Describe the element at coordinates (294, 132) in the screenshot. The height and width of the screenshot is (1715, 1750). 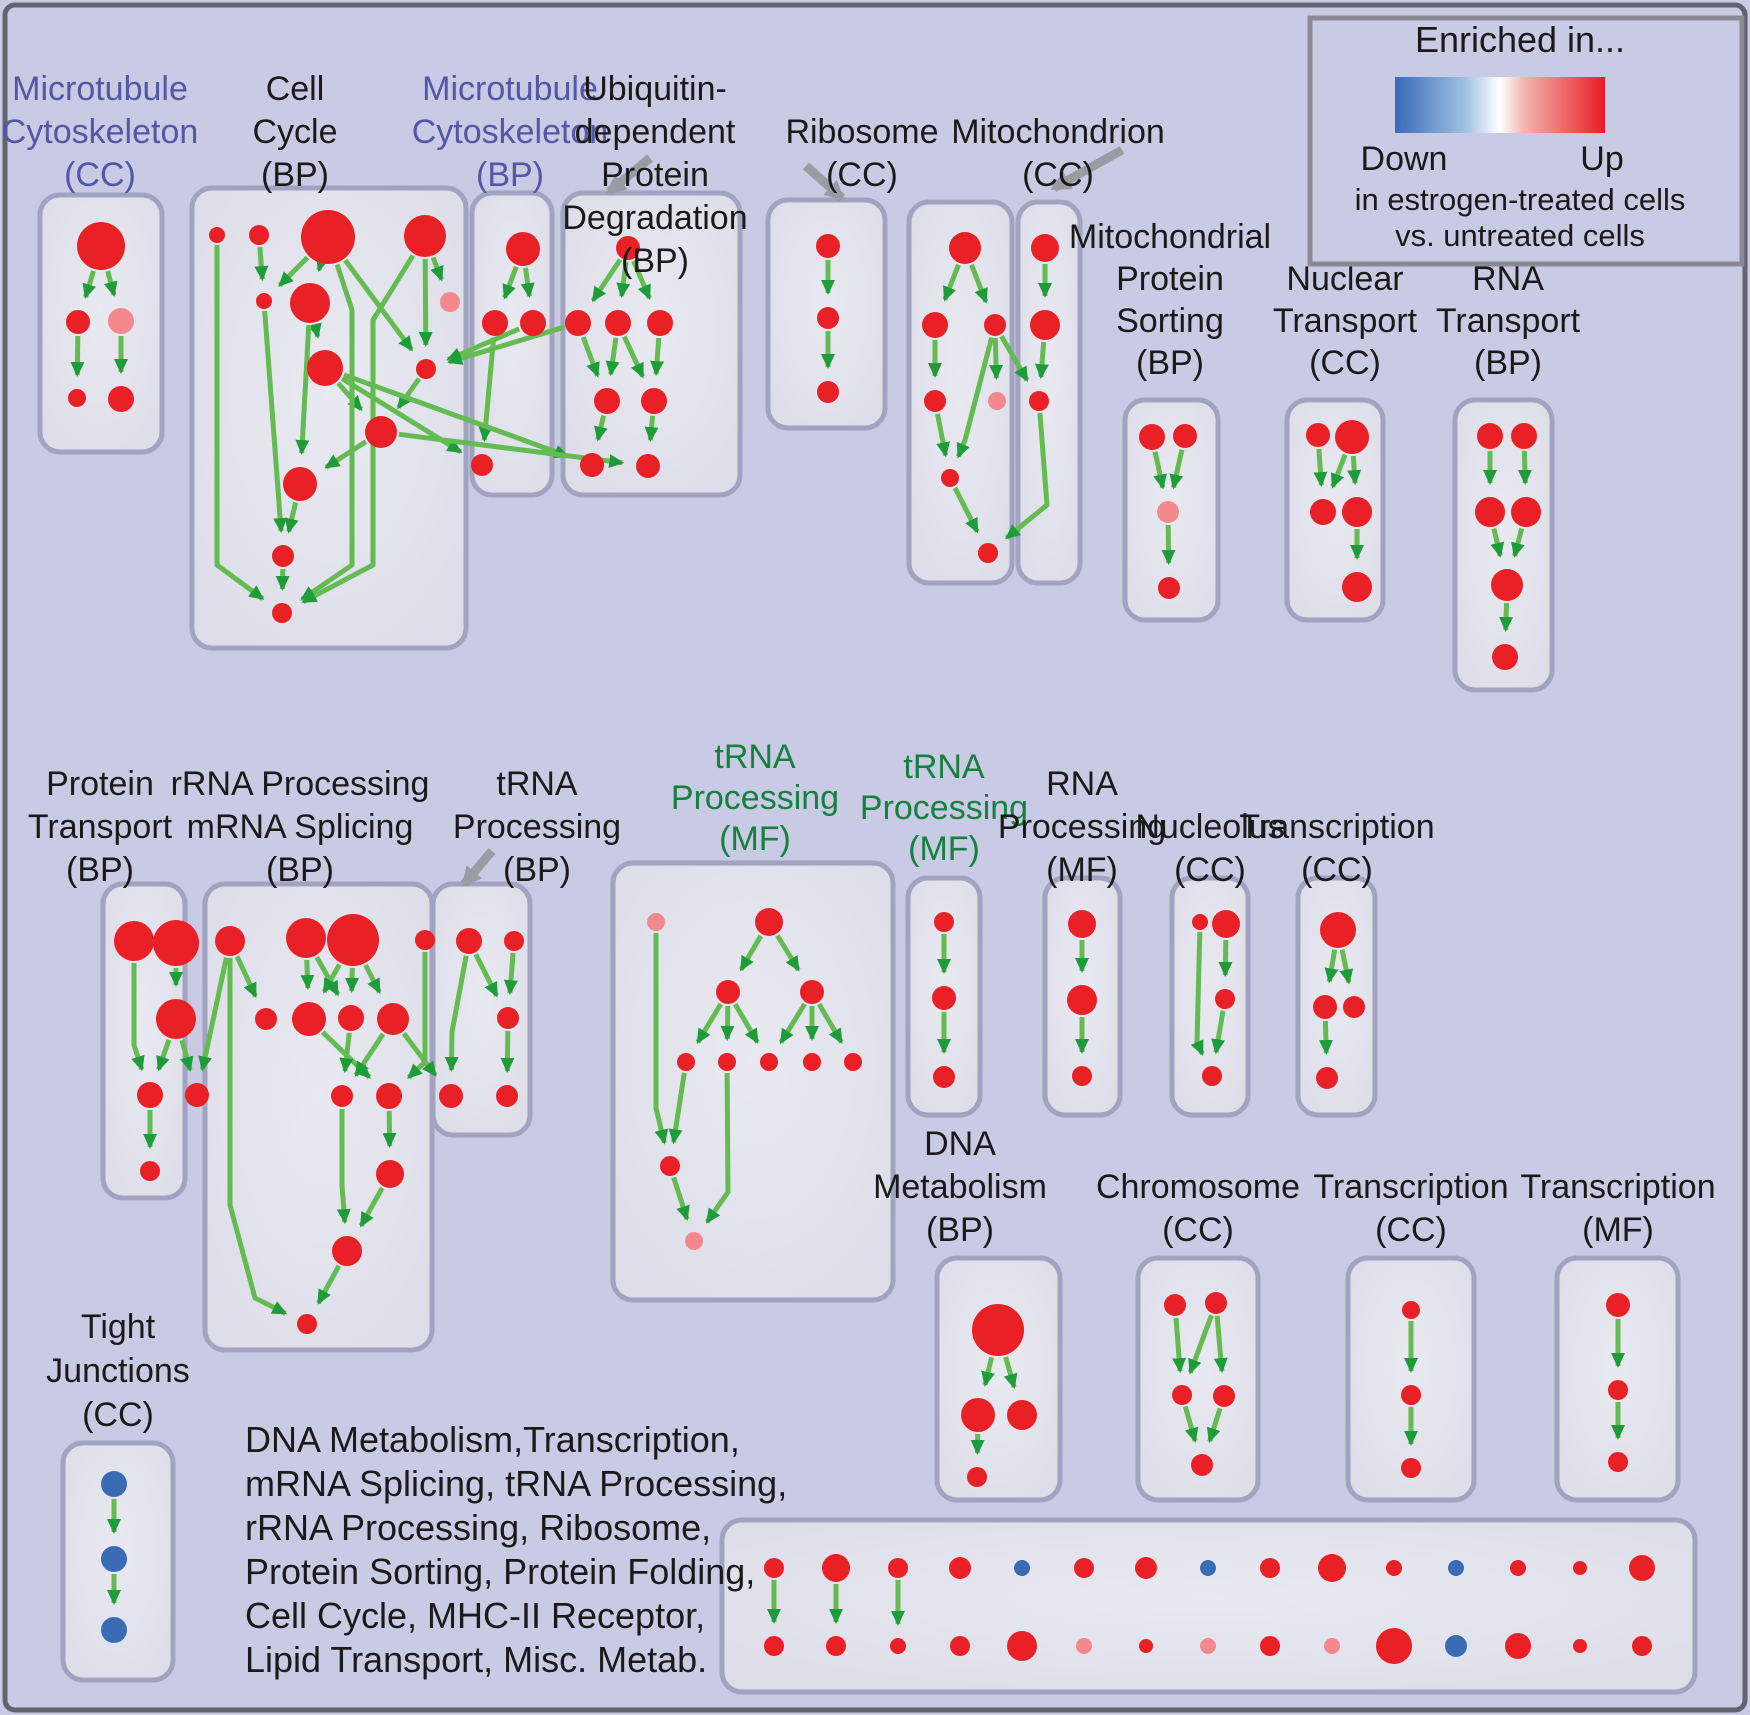
I see `label-line: Cycle` at that location.